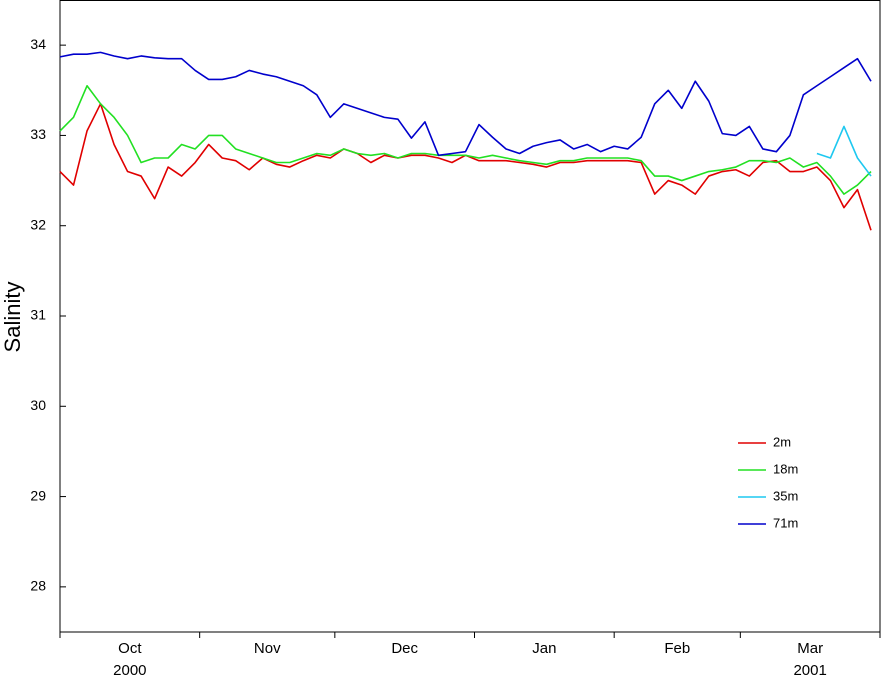  What do you see at coordinates (38, 134) in the screenshot?
I see `y-tick-label: 33` at bounding box center [38, 134].